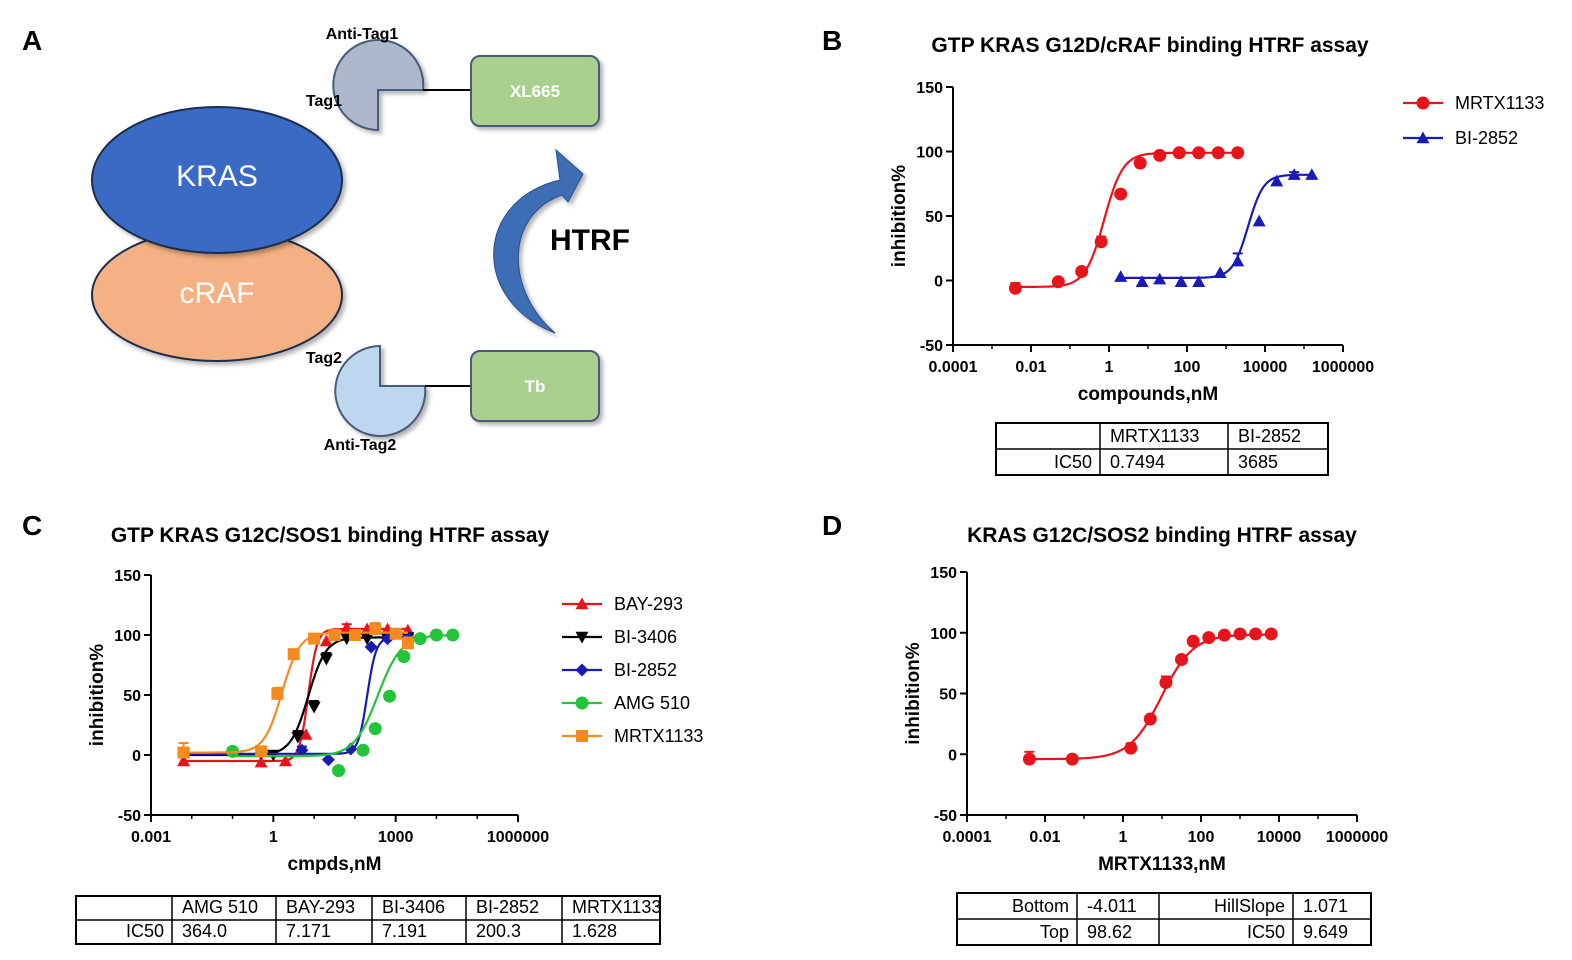 The width and height of the screenshot is (1572, 960). Describe the element at coordinates (380, 390) in the screenshot. I see `anti-tag2-shape` at that location.